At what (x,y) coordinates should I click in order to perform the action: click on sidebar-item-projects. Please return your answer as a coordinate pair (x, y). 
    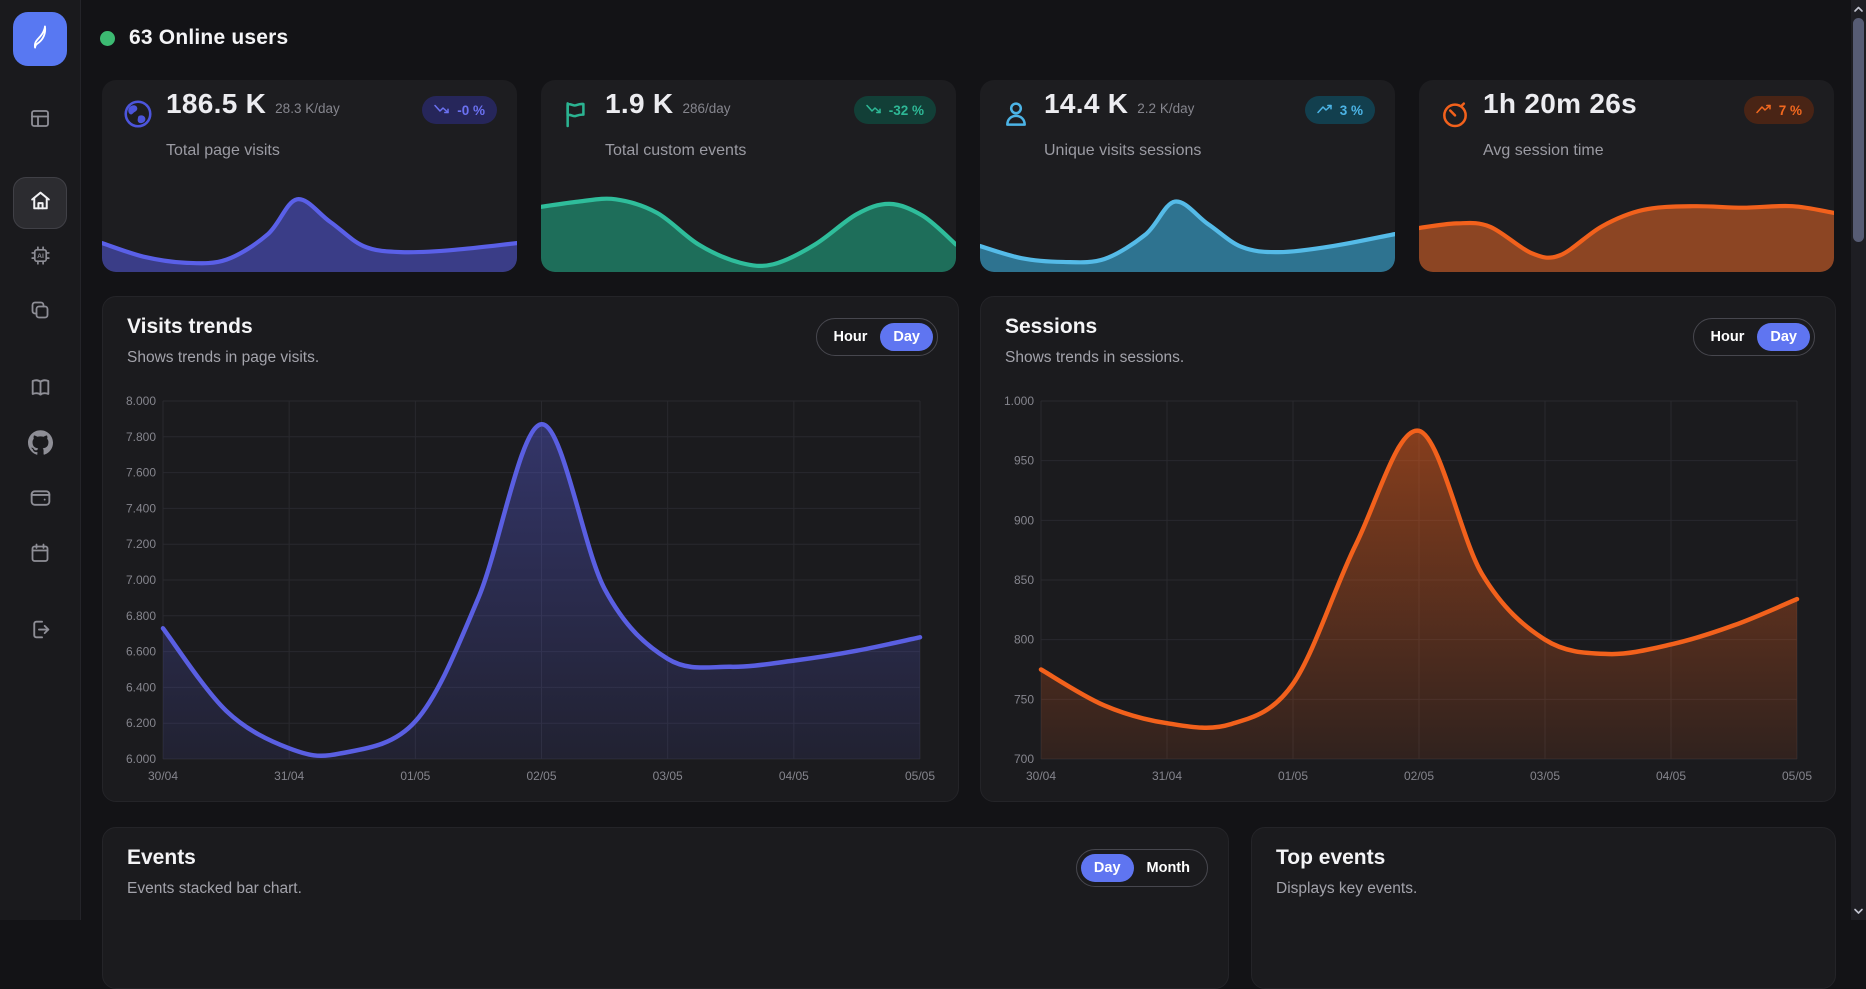
    Looking at the image, I should click on (40, 312).